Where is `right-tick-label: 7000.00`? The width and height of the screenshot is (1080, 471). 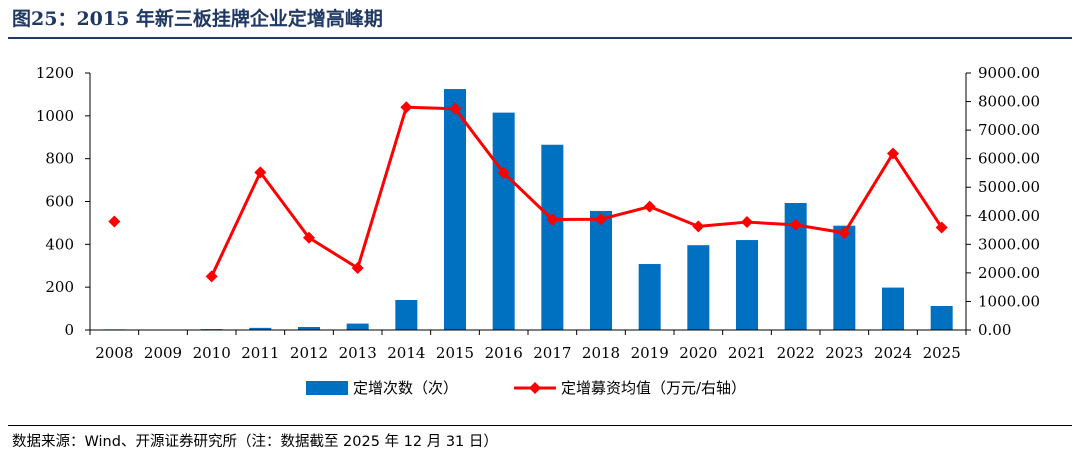
right-tick-label: 7000.00 is located at coordinates (1009, 130).